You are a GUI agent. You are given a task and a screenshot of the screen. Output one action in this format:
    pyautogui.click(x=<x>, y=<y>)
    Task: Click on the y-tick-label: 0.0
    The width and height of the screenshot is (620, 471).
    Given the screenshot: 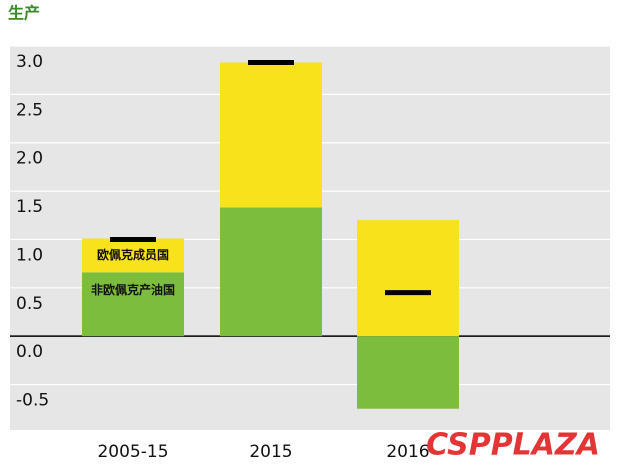 What is the action you would take?
    pyautogui.click(x=29, y=352)
    